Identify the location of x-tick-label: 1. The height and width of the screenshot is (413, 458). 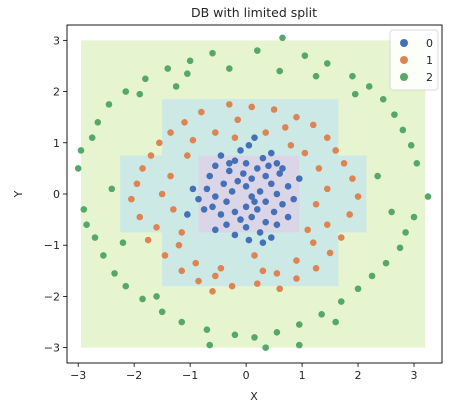
(302, 375).